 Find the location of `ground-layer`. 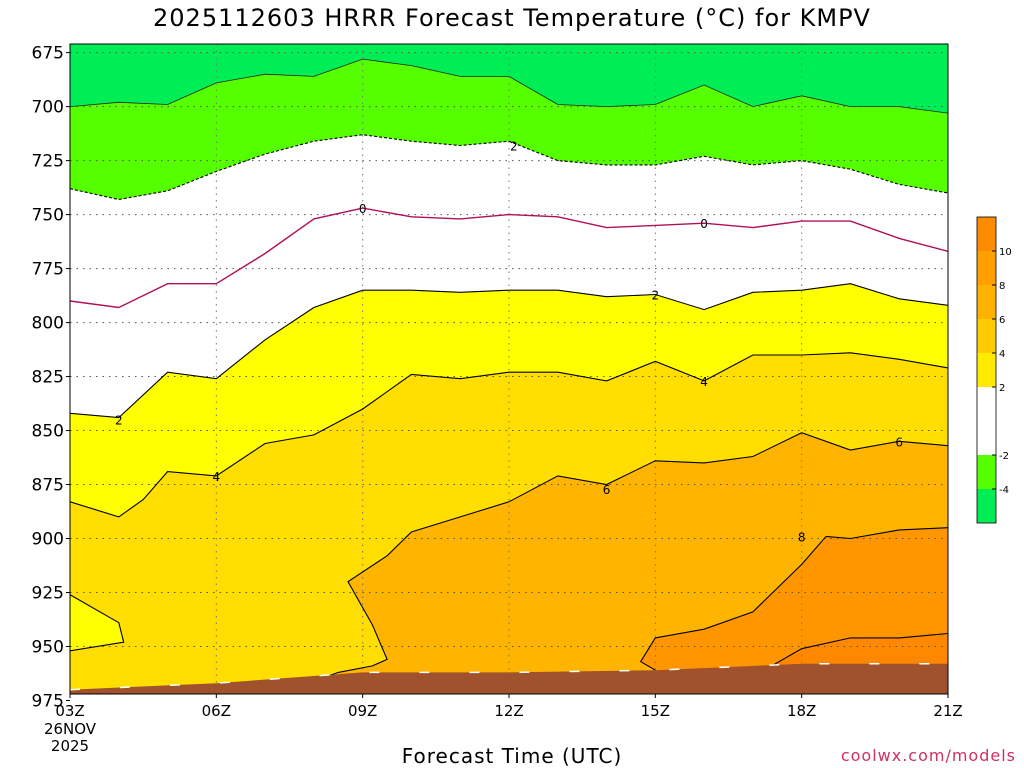

ground-layer is located at coordinates (509, 678).